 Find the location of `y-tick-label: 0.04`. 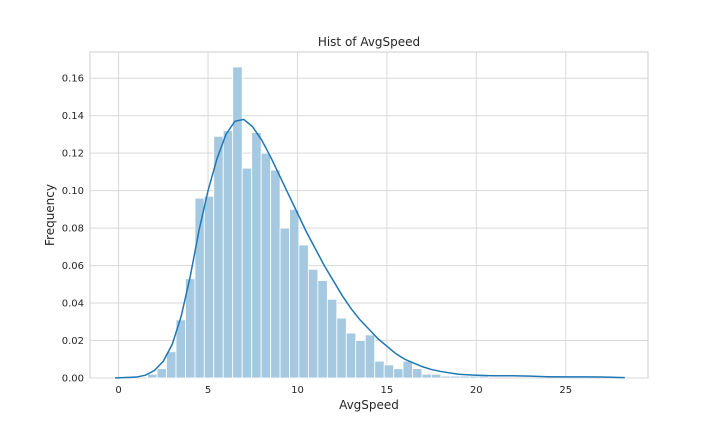

y-tick-label: 0.04 is located at coordinates (73, 304).